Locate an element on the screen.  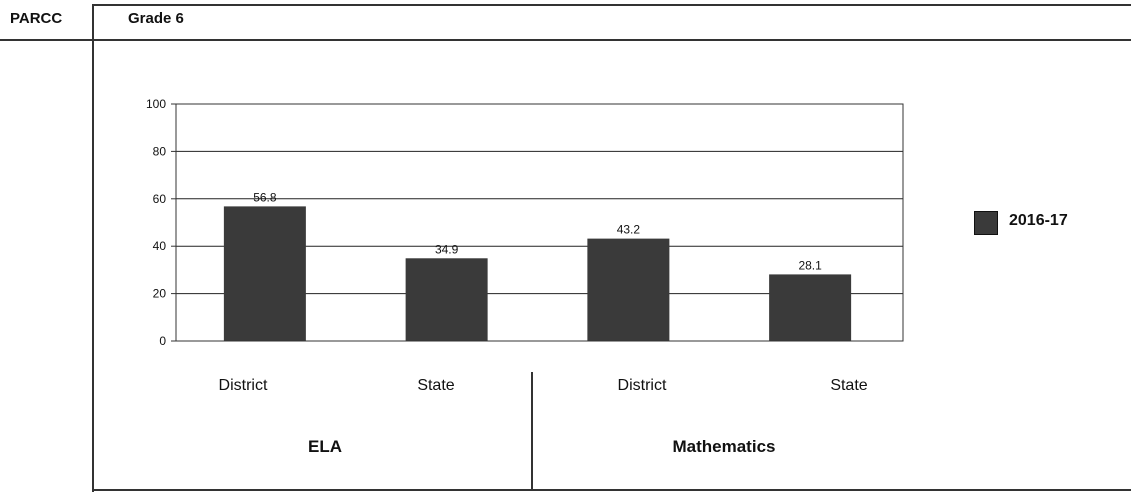
y-tick-label: 80 is located at coordinates (160, 151).